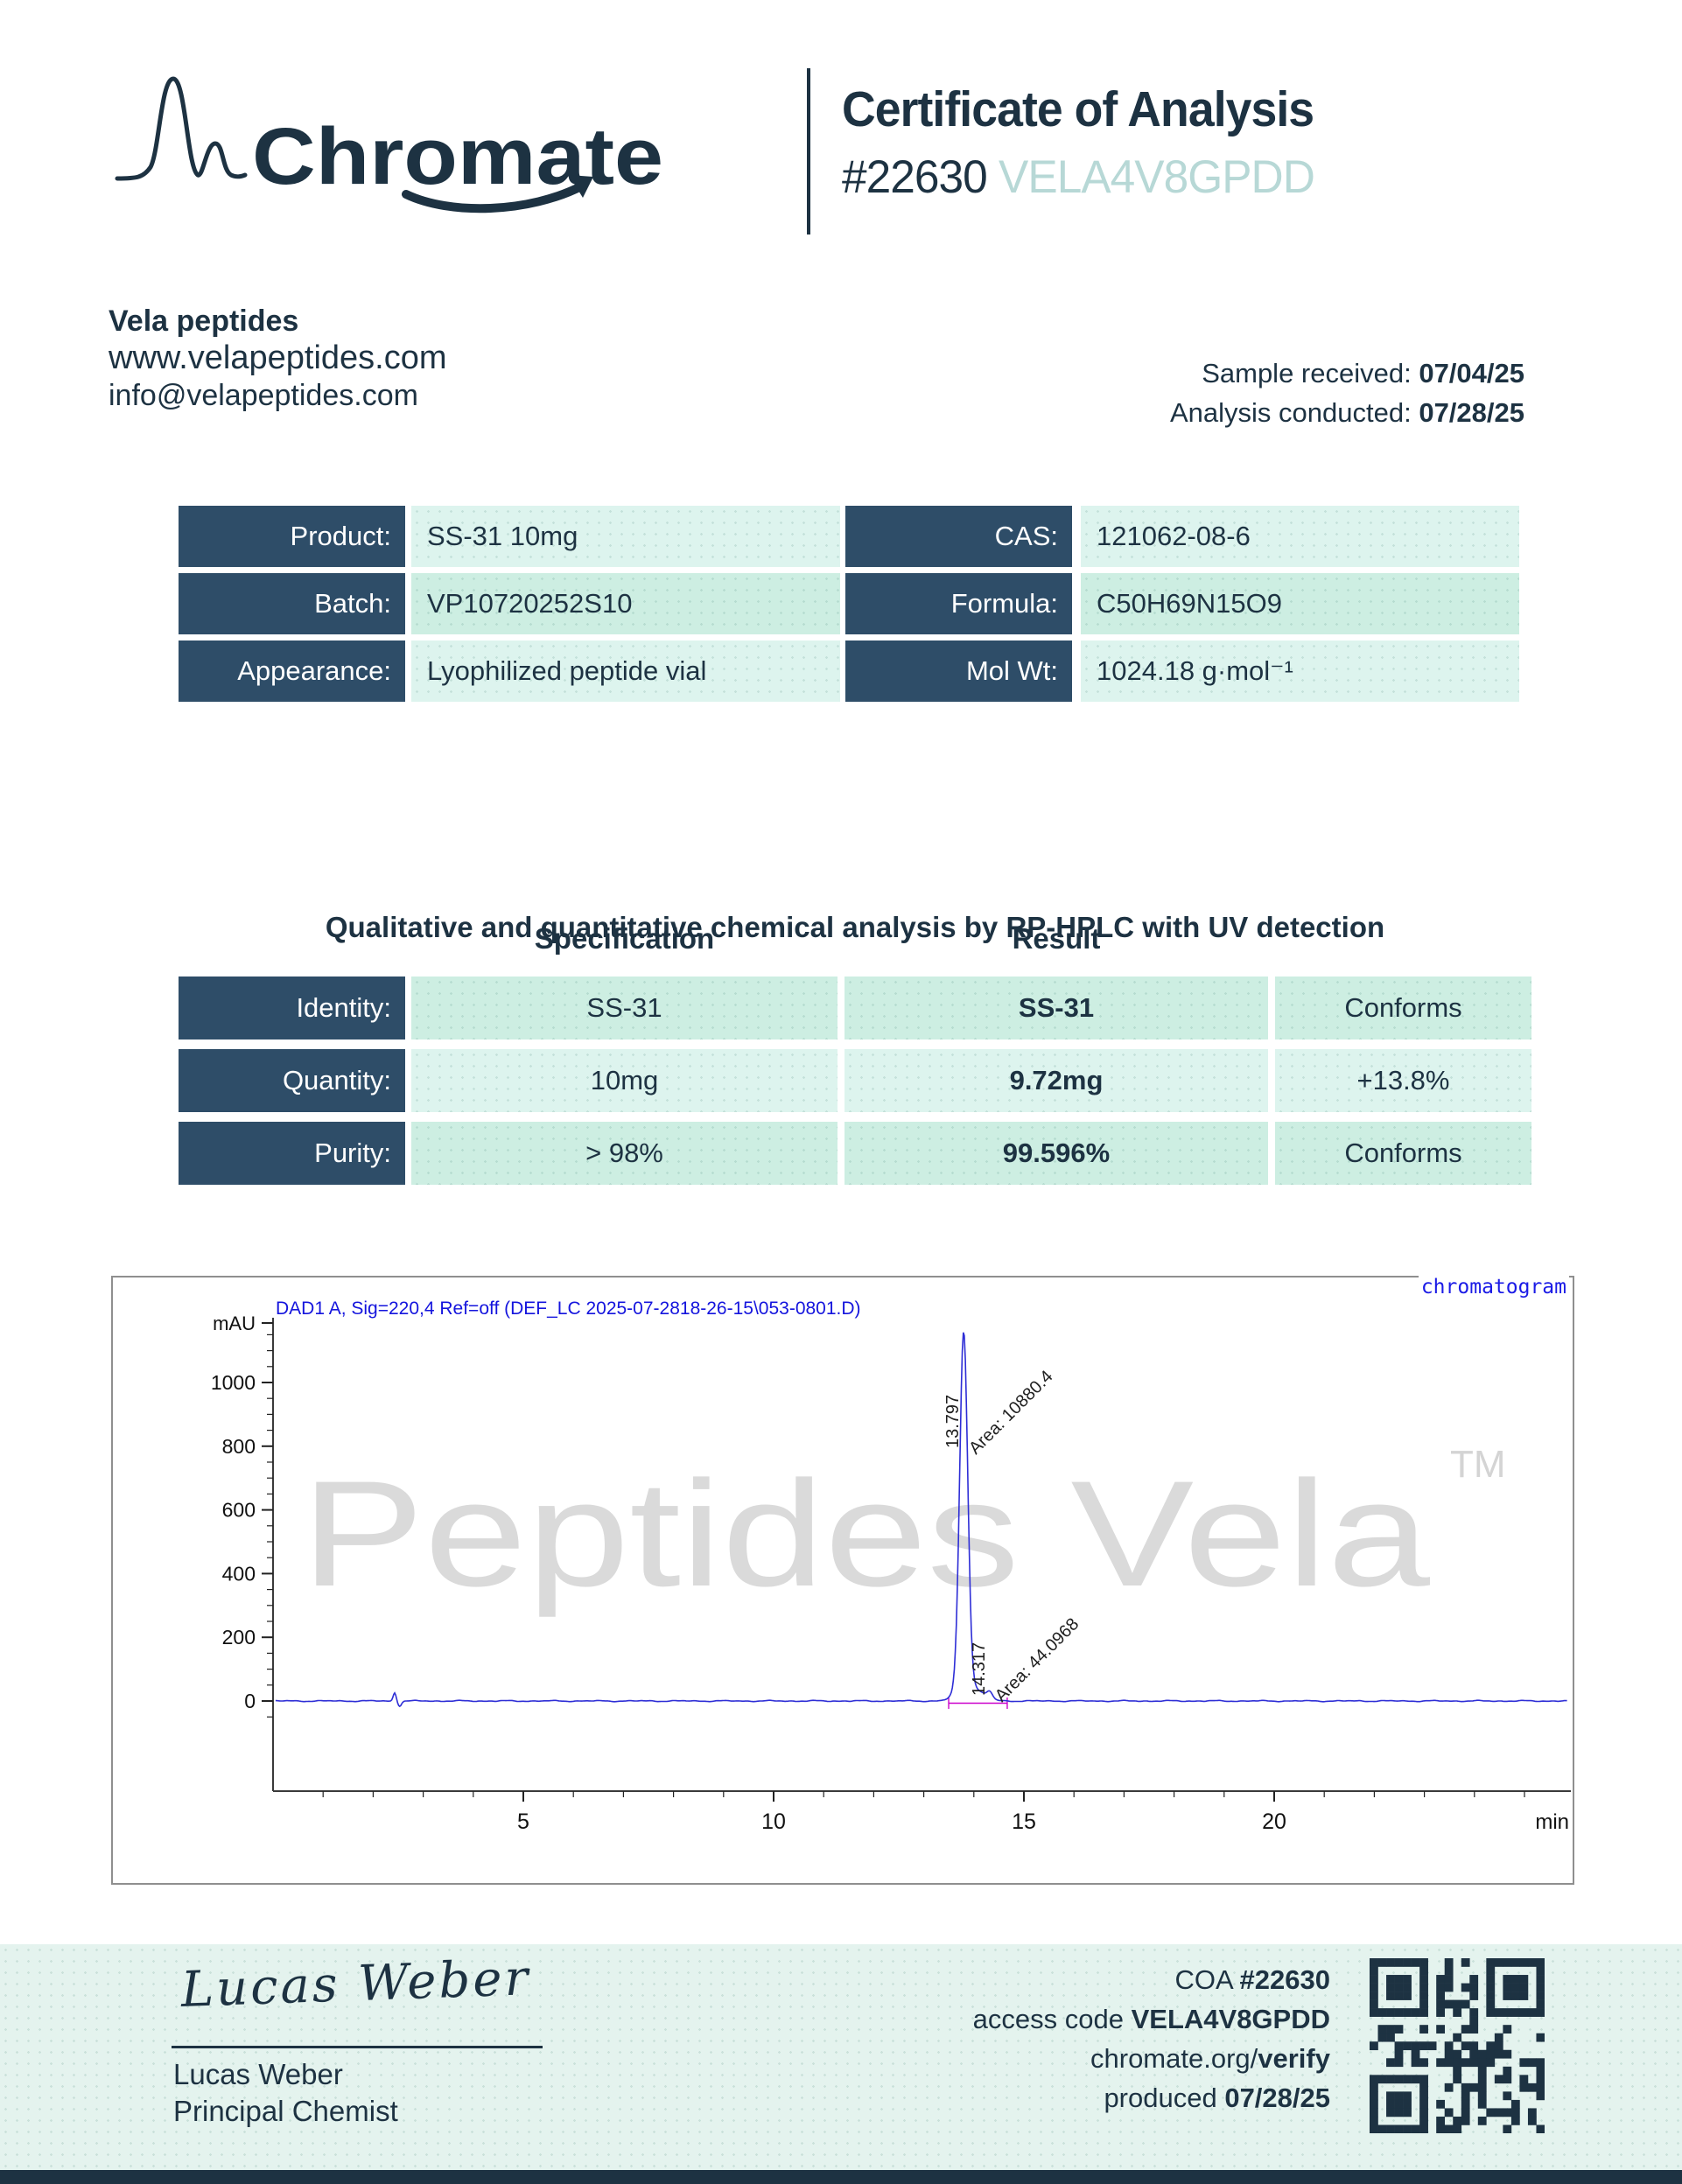 The image size is (1682, 2184). I want to click on product-value: SS-31 10mg, so click(625, 536).